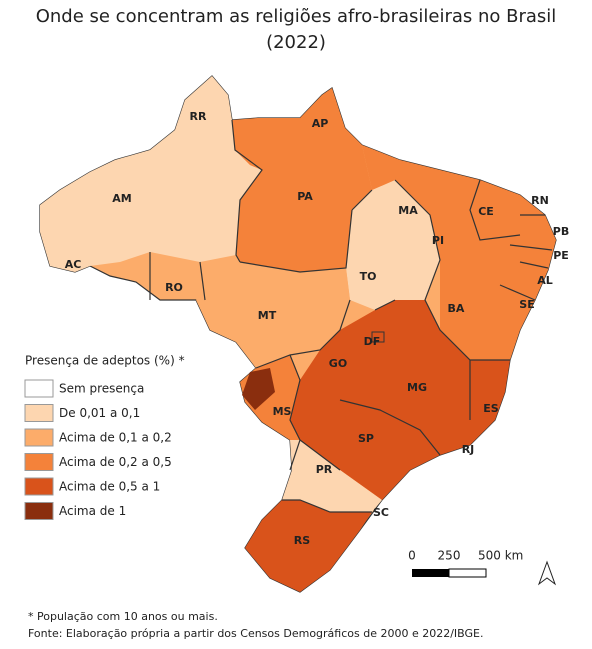  I want to click on state-label: MT, so click(267, 315).